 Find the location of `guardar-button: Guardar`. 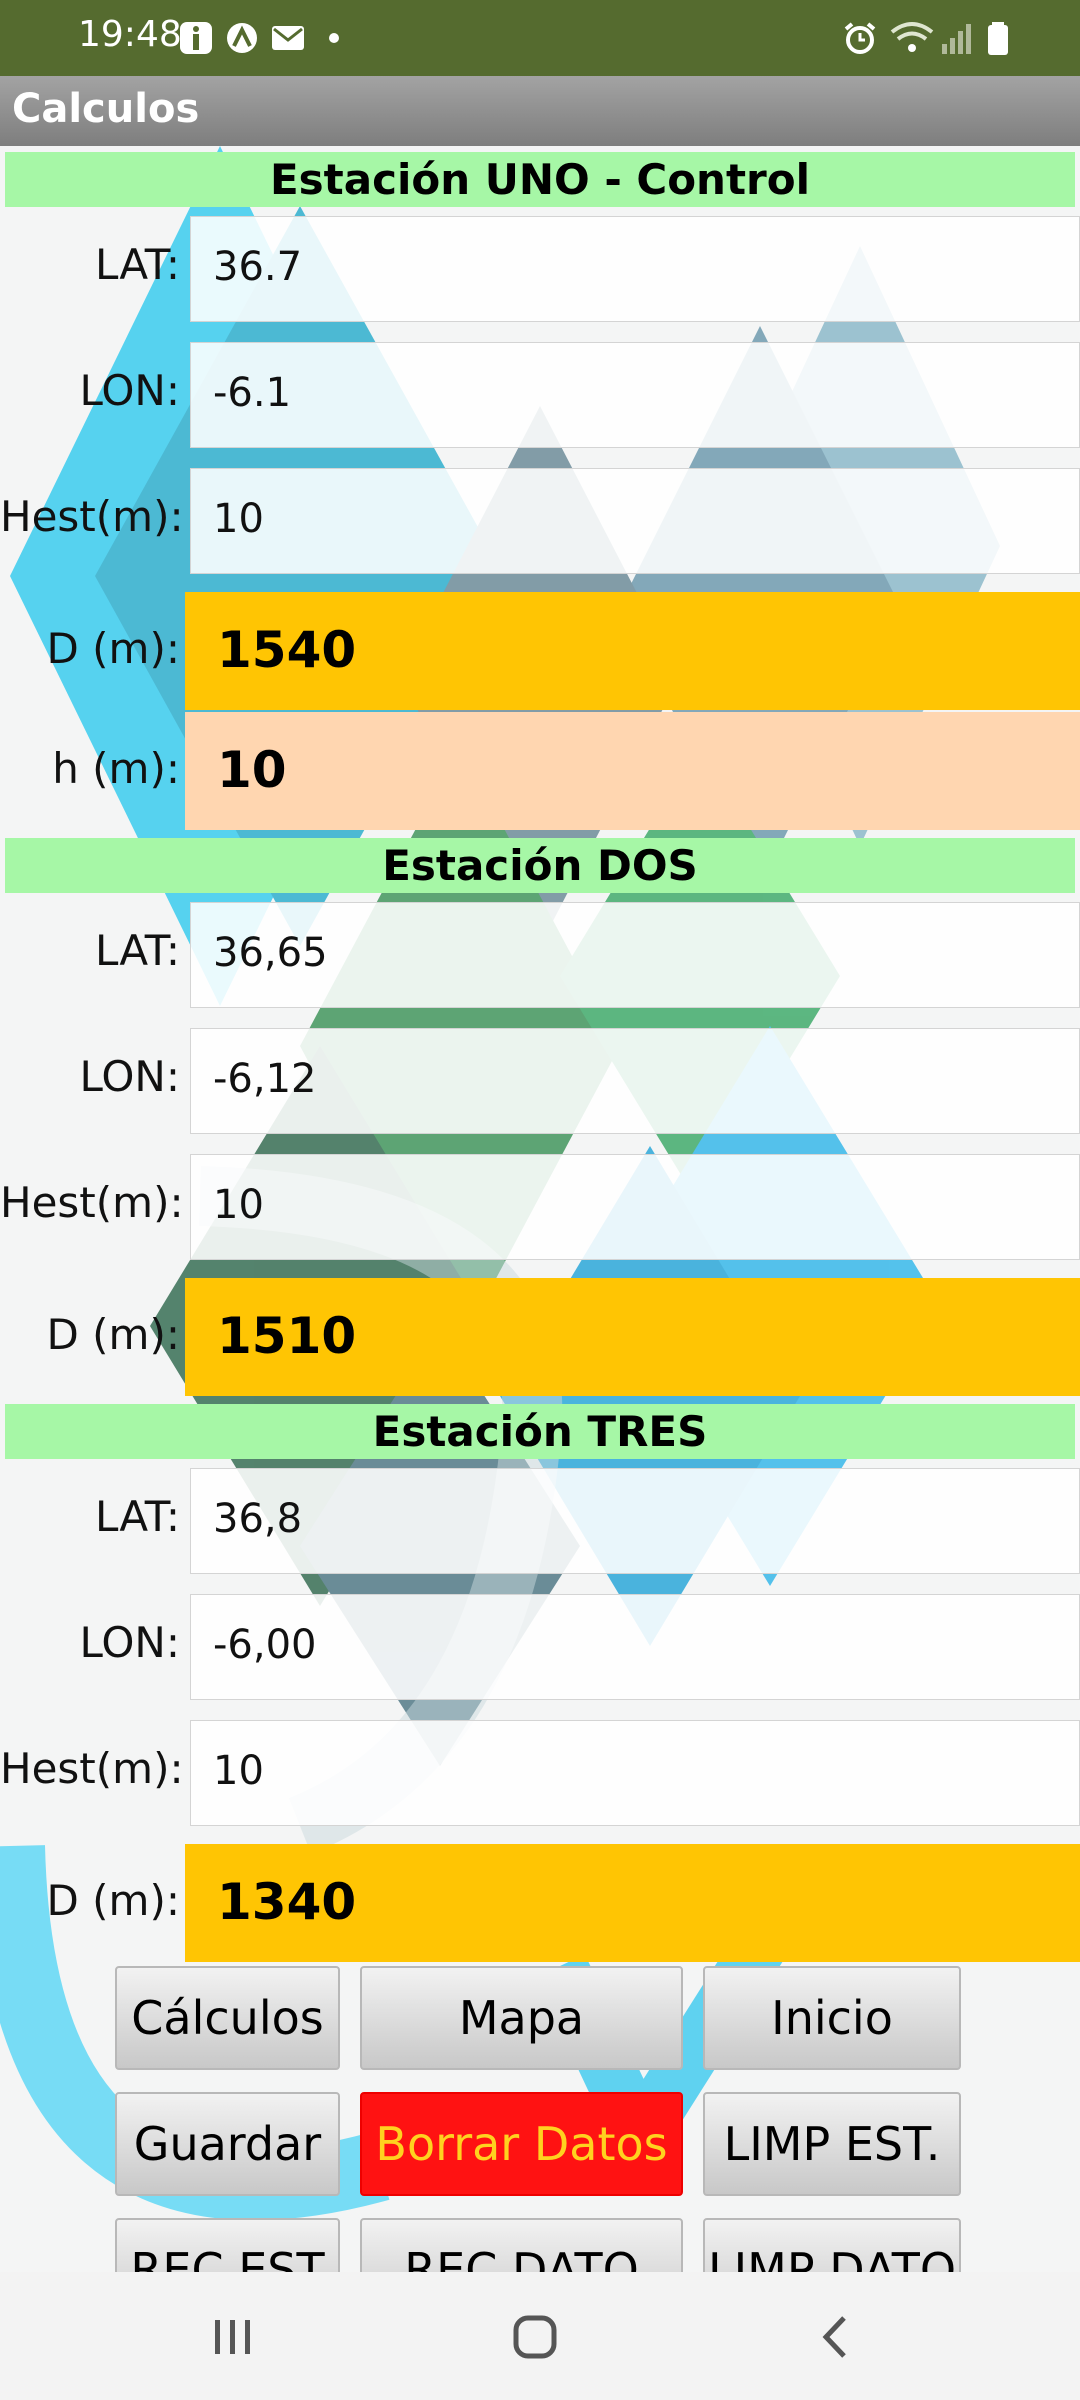

guardar-button: Guardar is located at coordinates (227, 2144).